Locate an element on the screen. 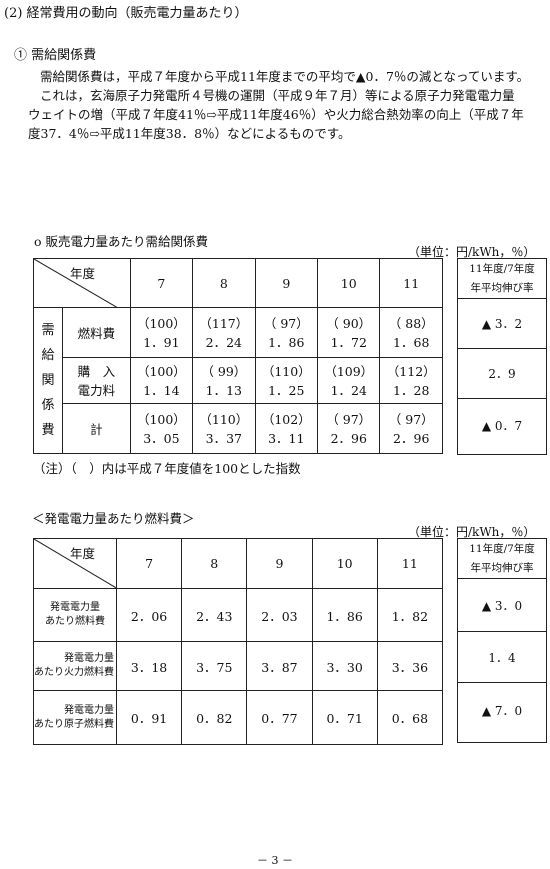 Image resolution: width=550 pixels, height=869 pixels. table2-cell: 0．77 is located at coordinates (279, 717).